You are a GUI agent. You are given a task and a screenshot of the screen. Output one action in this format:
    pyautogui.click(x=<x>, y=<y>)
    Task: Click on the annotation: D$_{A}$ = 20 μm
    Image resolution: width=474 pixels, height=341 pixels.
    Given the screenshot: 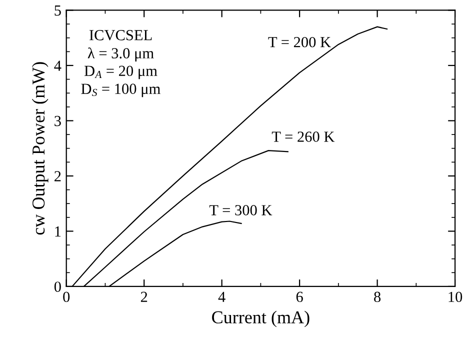 What is the action you would take?
    pyautogui.click(x=121, y=73)
    